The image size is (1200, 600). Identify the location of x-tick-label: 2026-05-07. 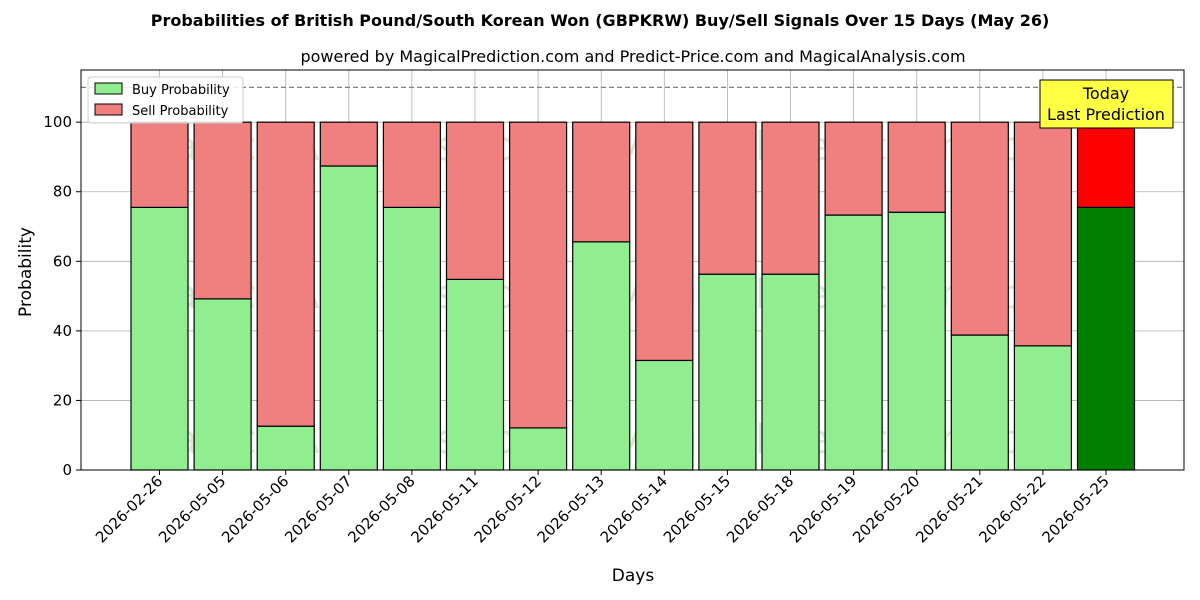
(318, 509).